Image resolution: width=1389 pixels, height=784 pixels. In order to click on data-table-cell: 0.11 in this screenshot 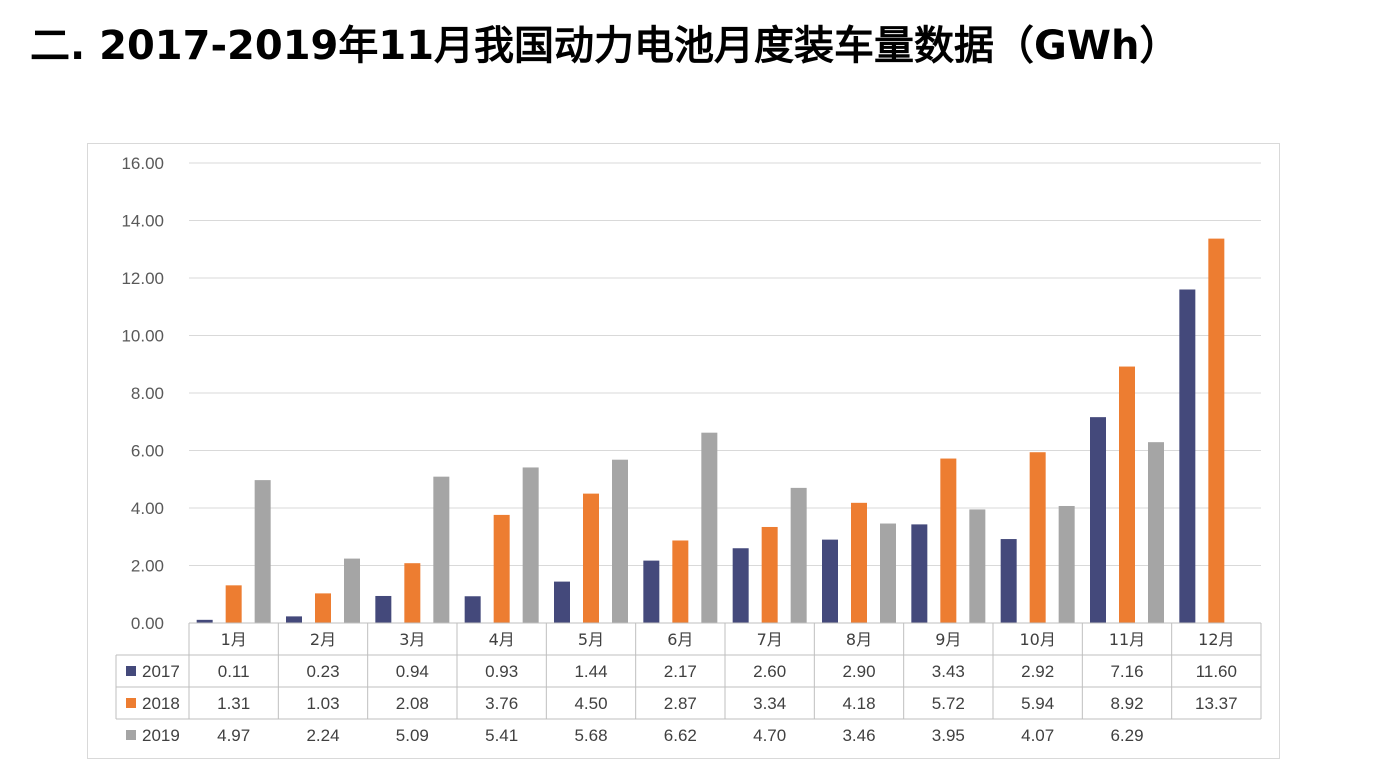, I will do `click(234, 671)`.